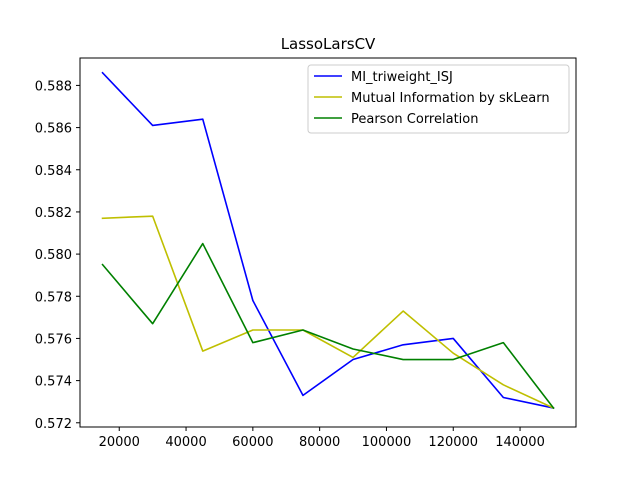 The width and height of the screenshot is (640, 480). I want to click on y-tick-label: 0.584, so click(53, 171).